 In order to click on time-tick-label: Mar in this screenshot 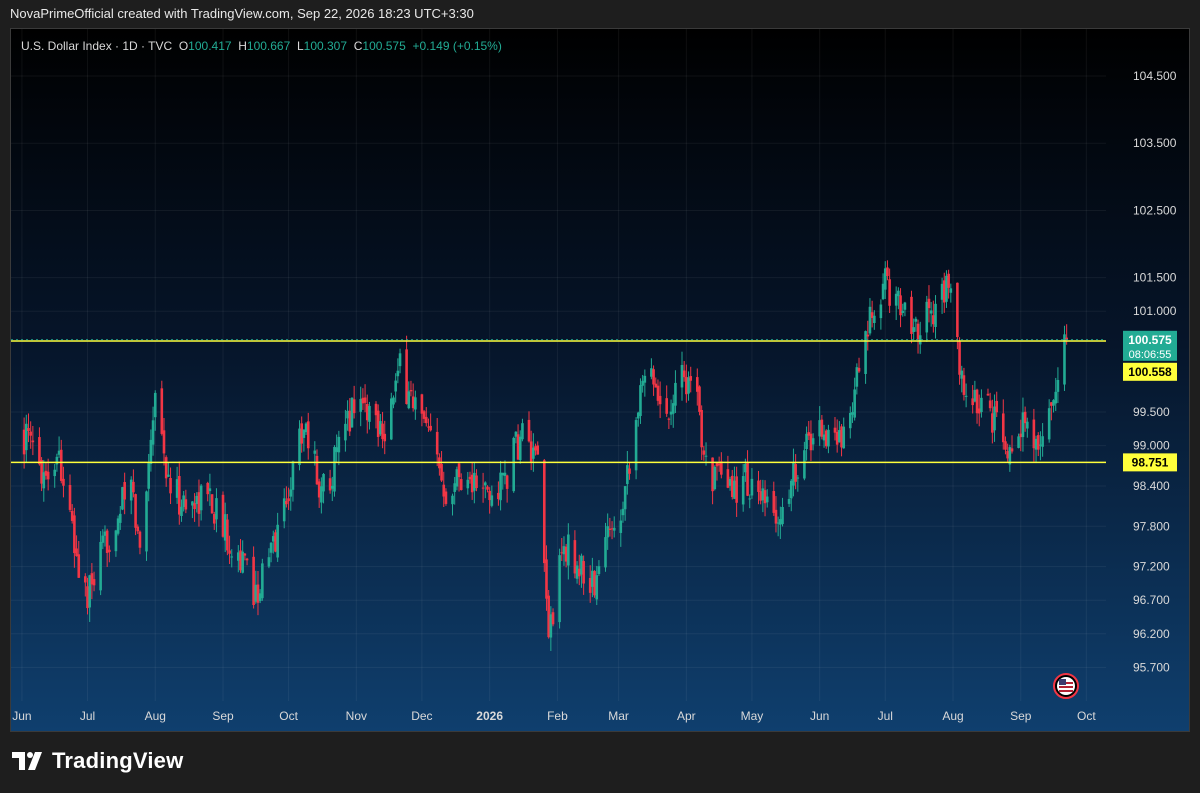, I will do `click(618, 716)`.